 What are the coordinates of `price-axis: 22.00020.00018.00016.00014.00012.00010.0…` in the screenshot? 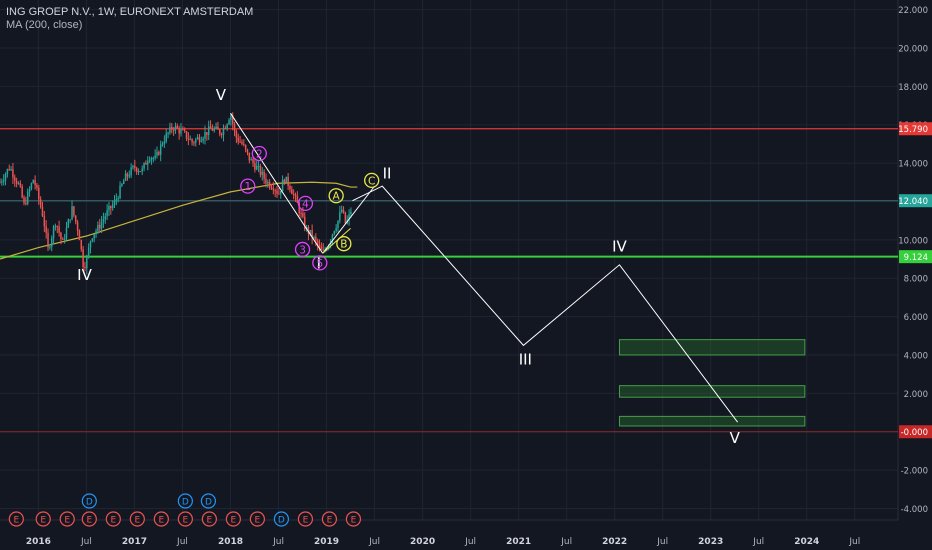 It's located at (915, 260).